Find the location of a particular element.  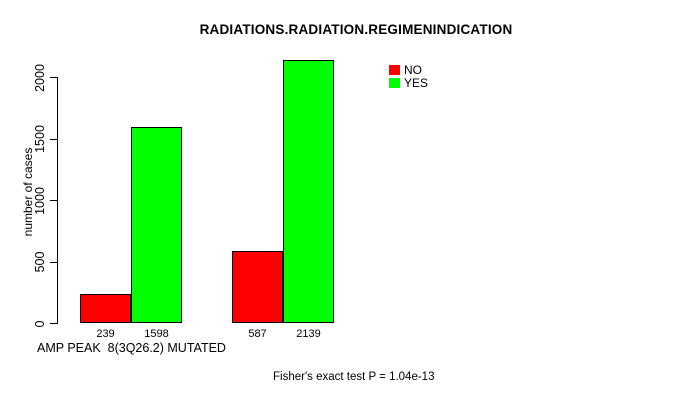

bar-value-label: 587 is located at coordinates (257, 334).